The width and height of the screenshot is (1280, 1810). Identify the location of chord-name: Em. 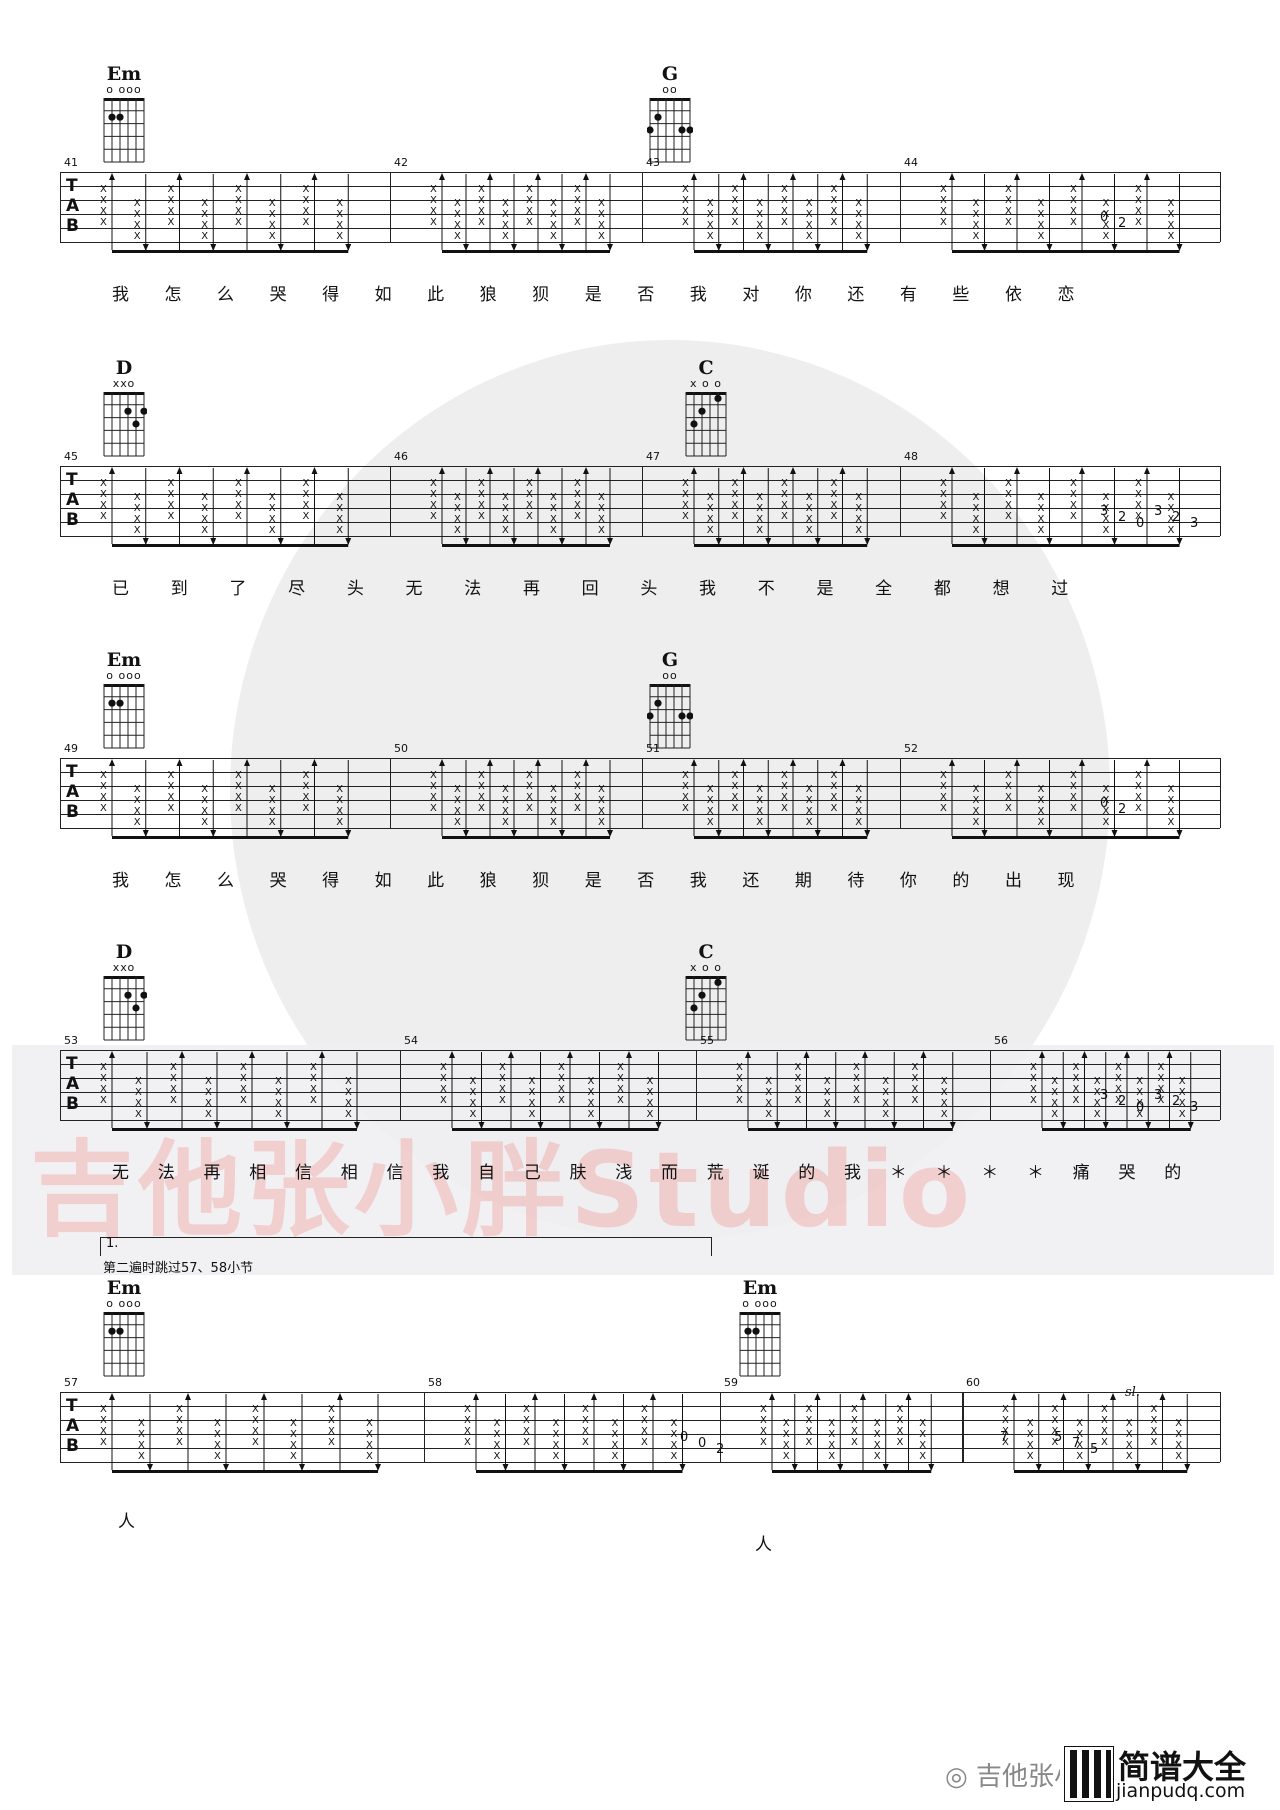
(124, 660).